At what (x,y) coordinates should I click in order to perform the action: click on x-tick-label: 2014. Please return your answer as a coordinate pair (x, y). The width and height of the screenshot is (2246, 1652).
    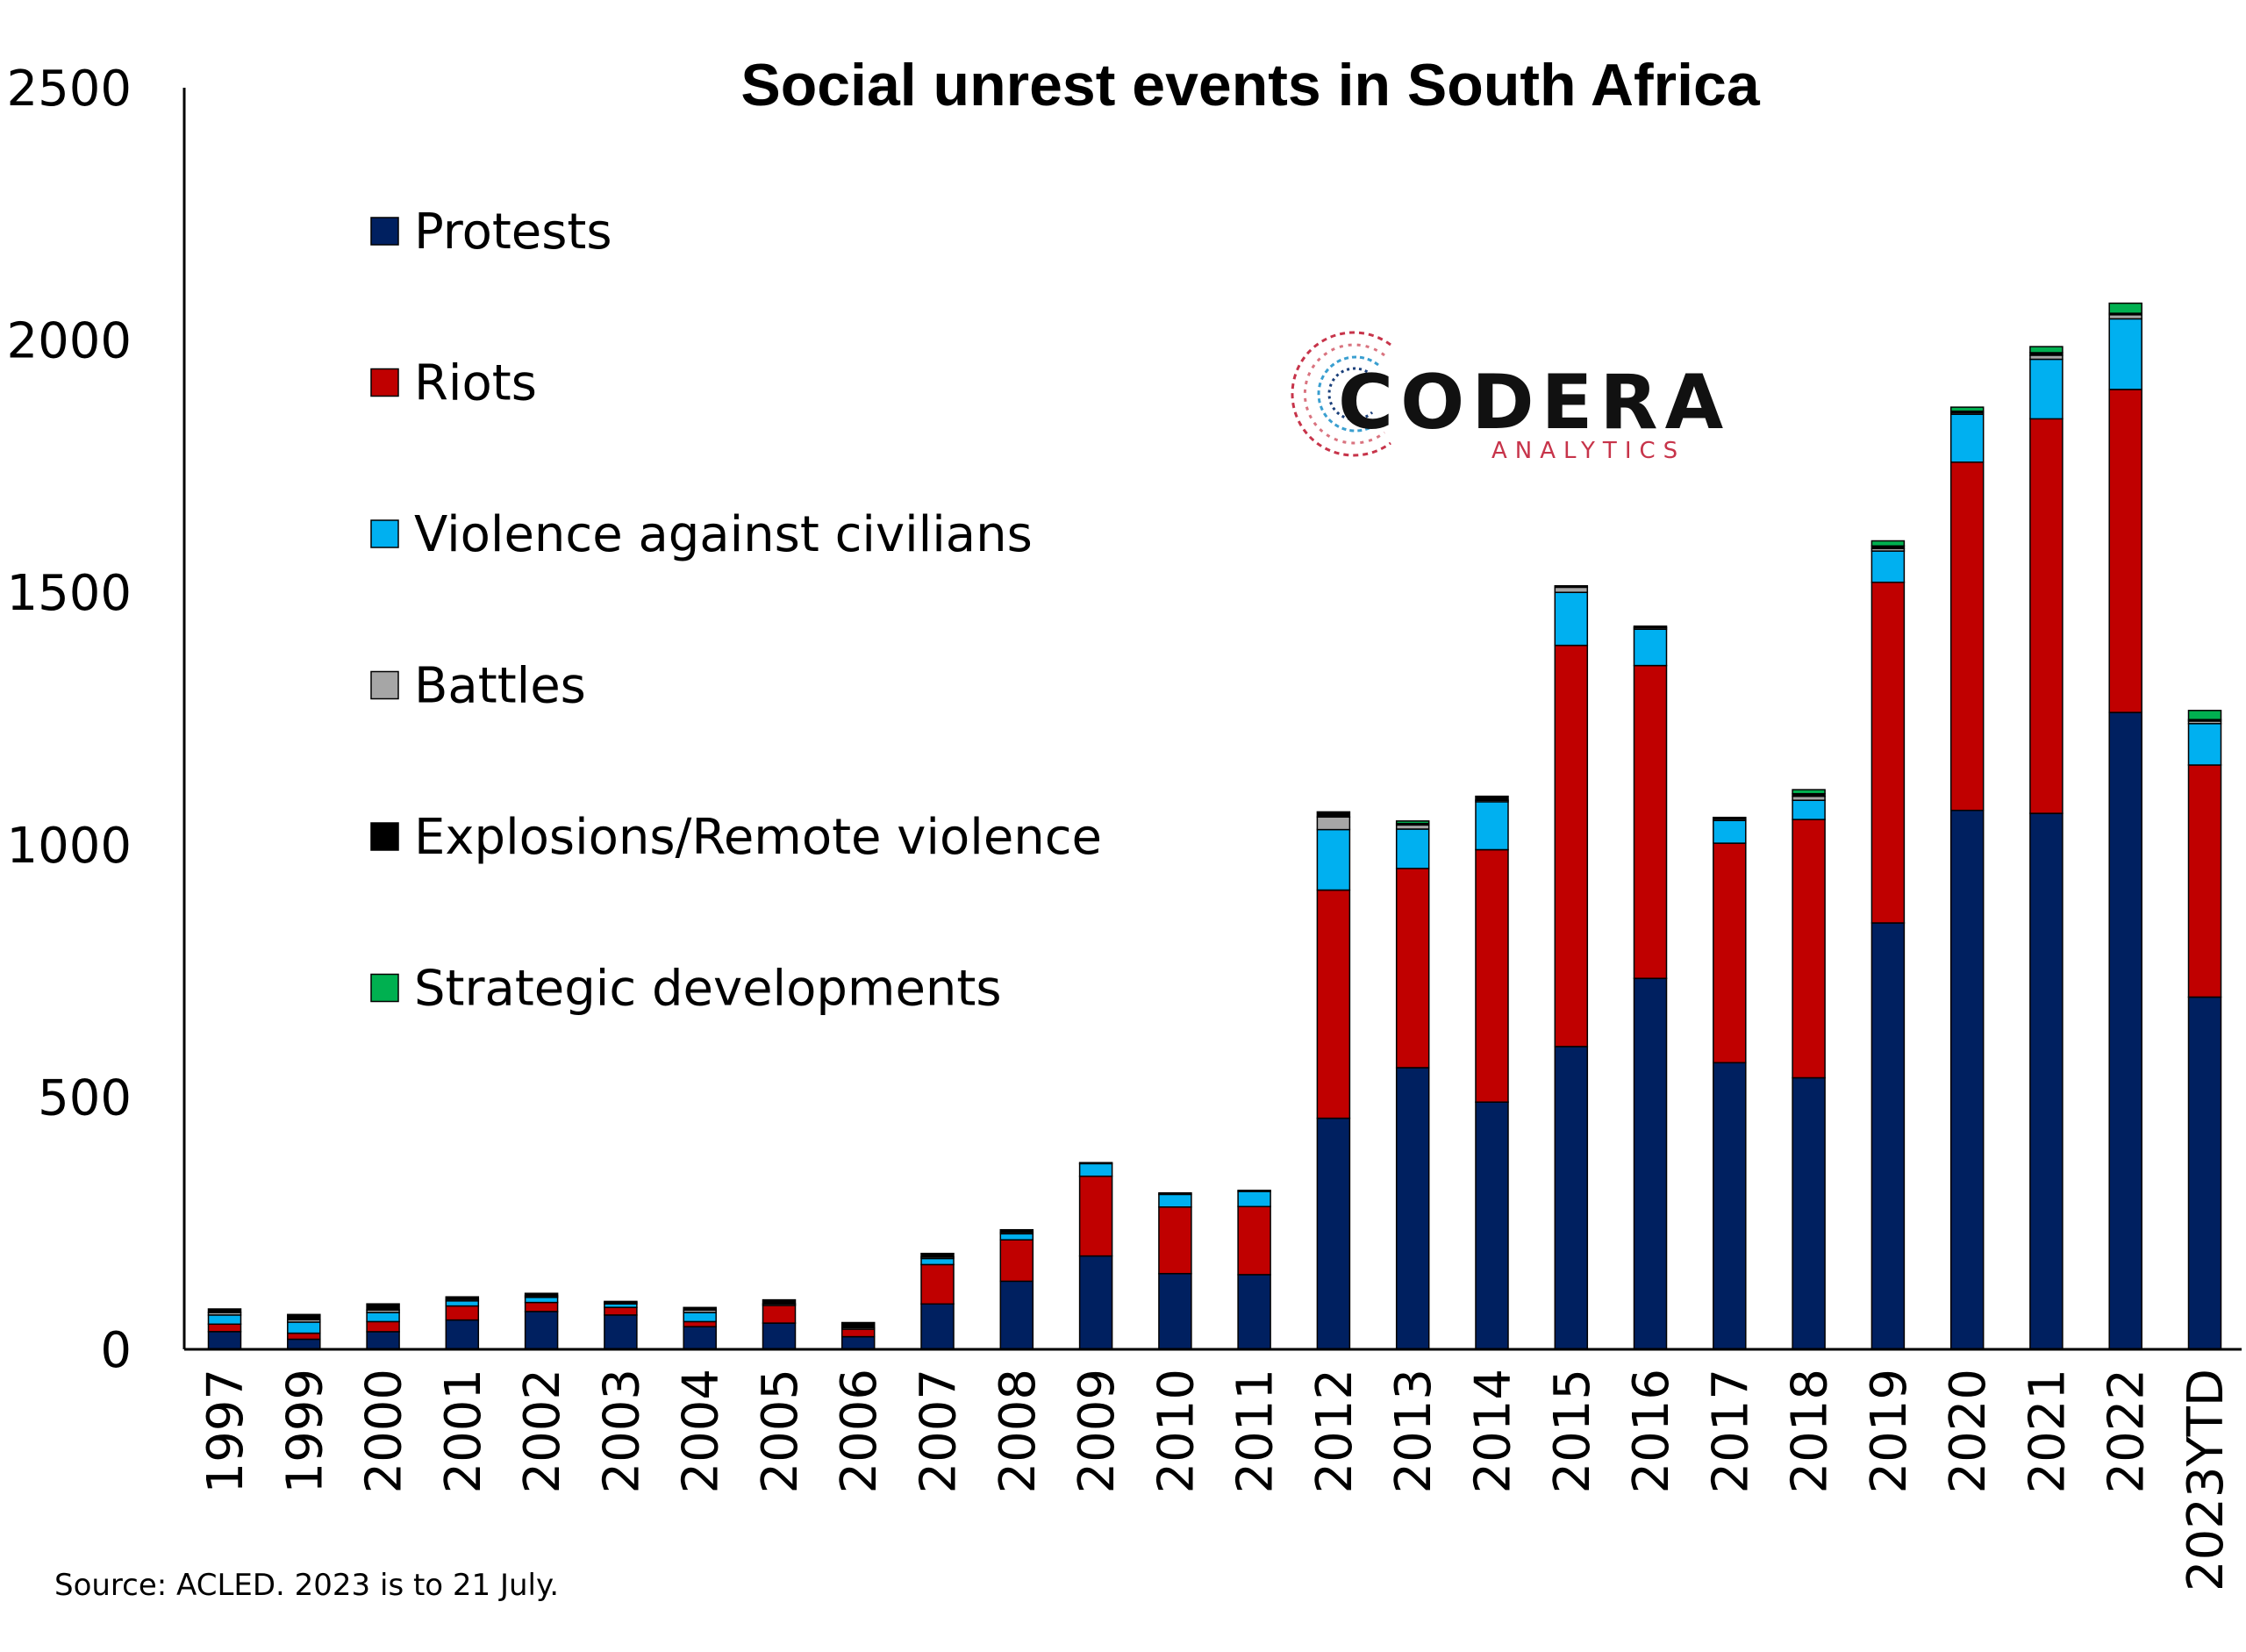
    Looking at the image, I should click on (1493, 1431).